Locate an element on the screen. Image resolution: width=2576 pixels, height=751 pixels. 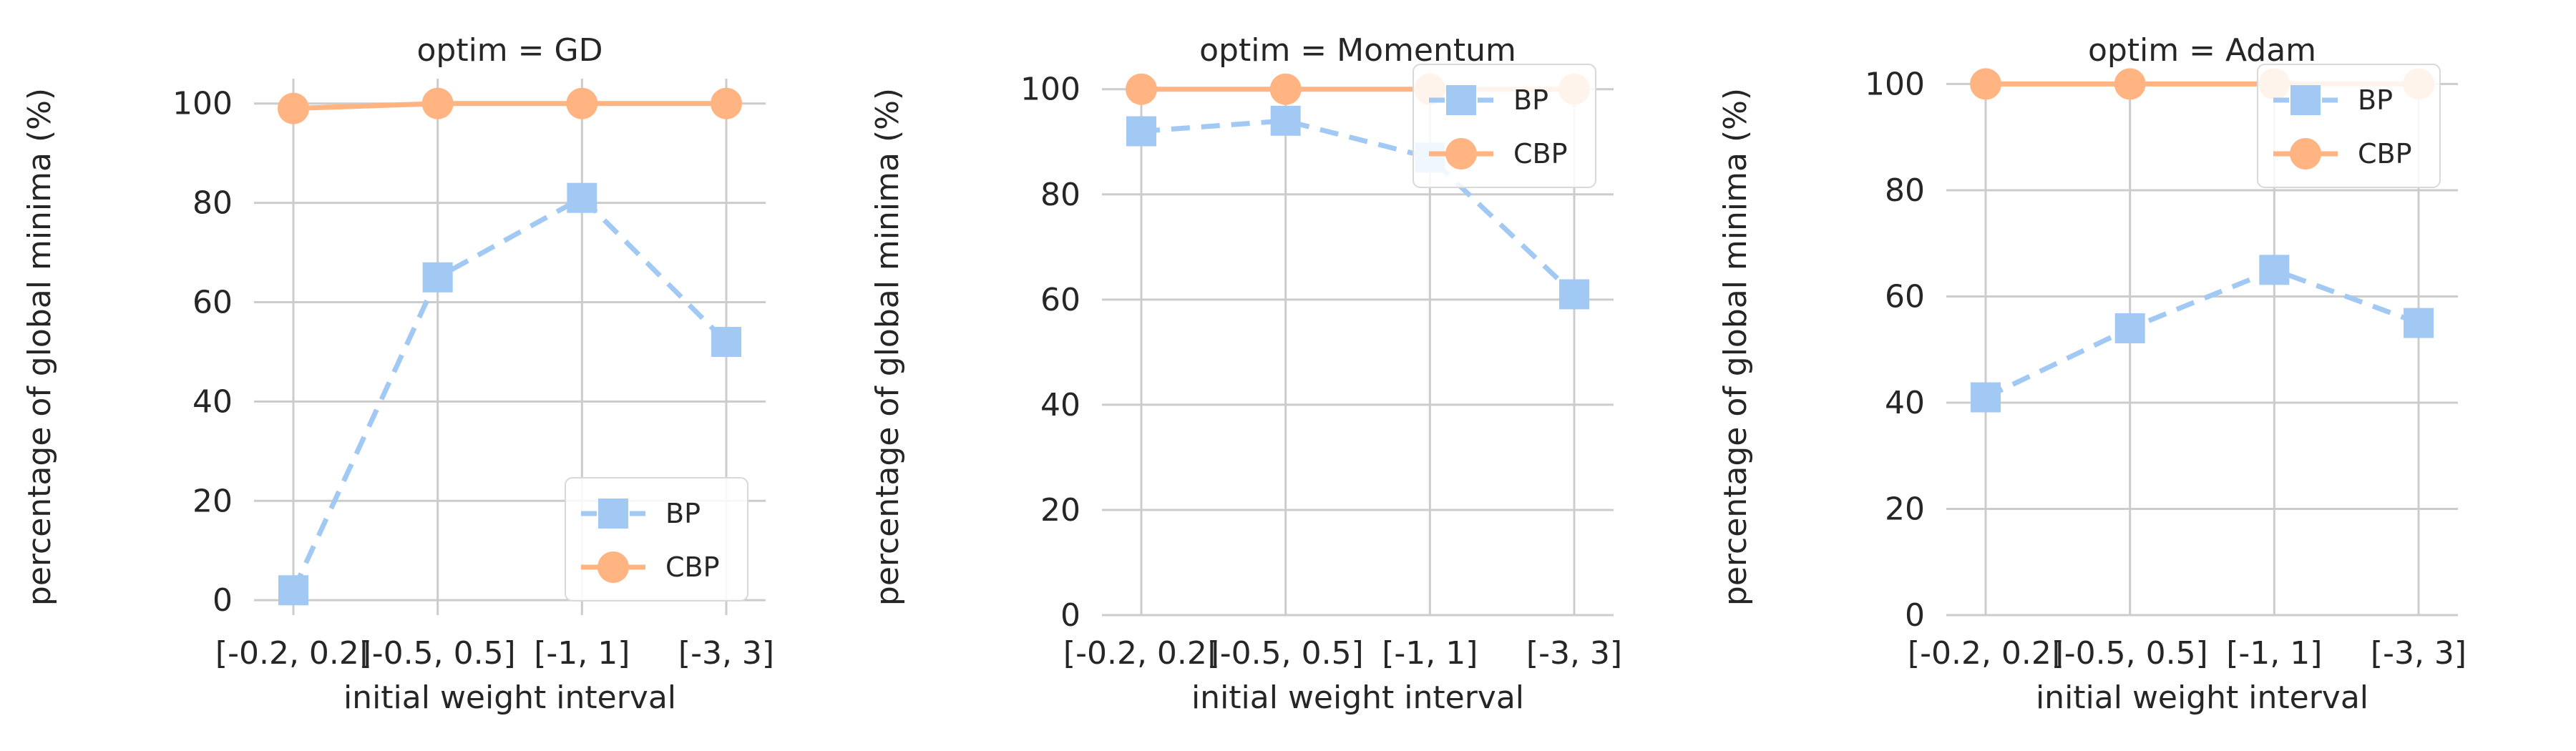
subplot-title: optim = Momentum is located at coordinates (1357, 50).